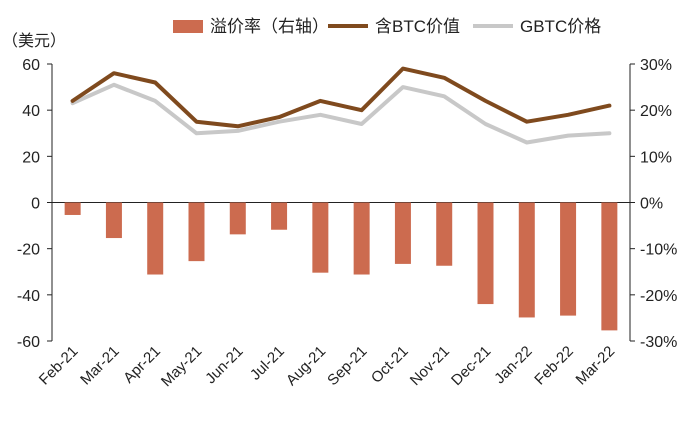  What do you see at coordinates (31, 65) in the screenshot?
I see `left-tick-label: 60` at bounding box center [31, 65].